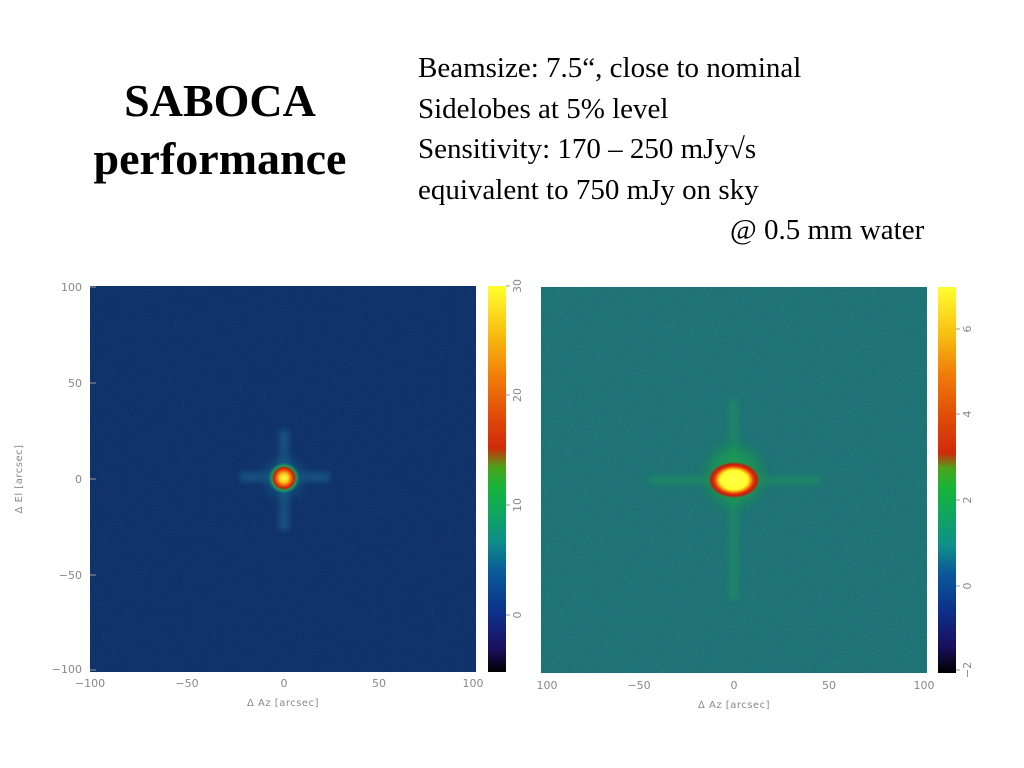 The width and height of the screenshot is (1024, 768). What do you see at coordinates (967, 586) in the screenshot?
I see `right-cbar-tick-0: 0` at bounding box center [967, 586].